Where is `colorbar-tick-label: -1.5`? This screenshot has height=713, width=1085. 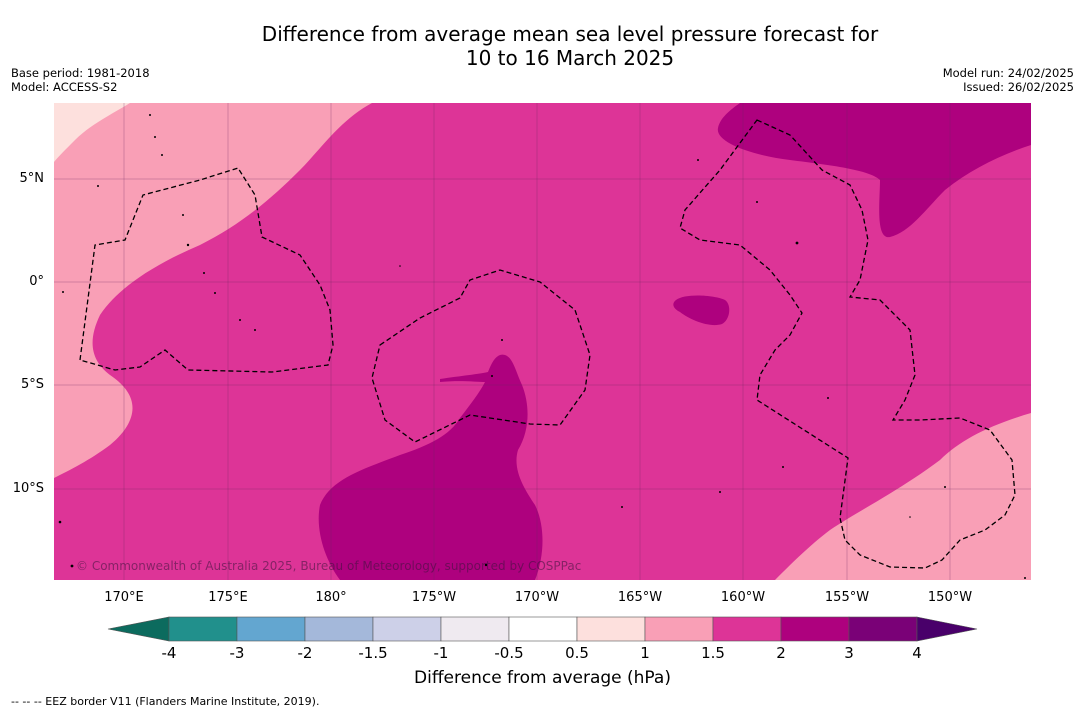
colorbar-tick-label: -1.5 is located at coordinates (373, 653).